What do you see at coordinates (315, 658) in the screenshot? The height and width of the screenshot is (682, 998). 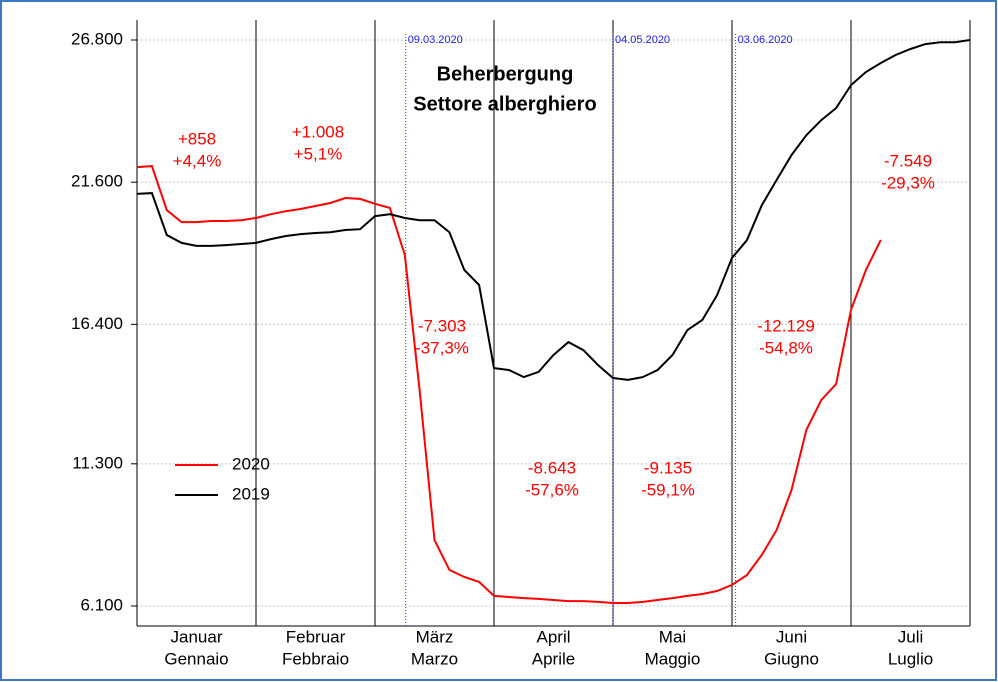 I see `x-tick-label: Febbraio` at bounding box center [315, 658].